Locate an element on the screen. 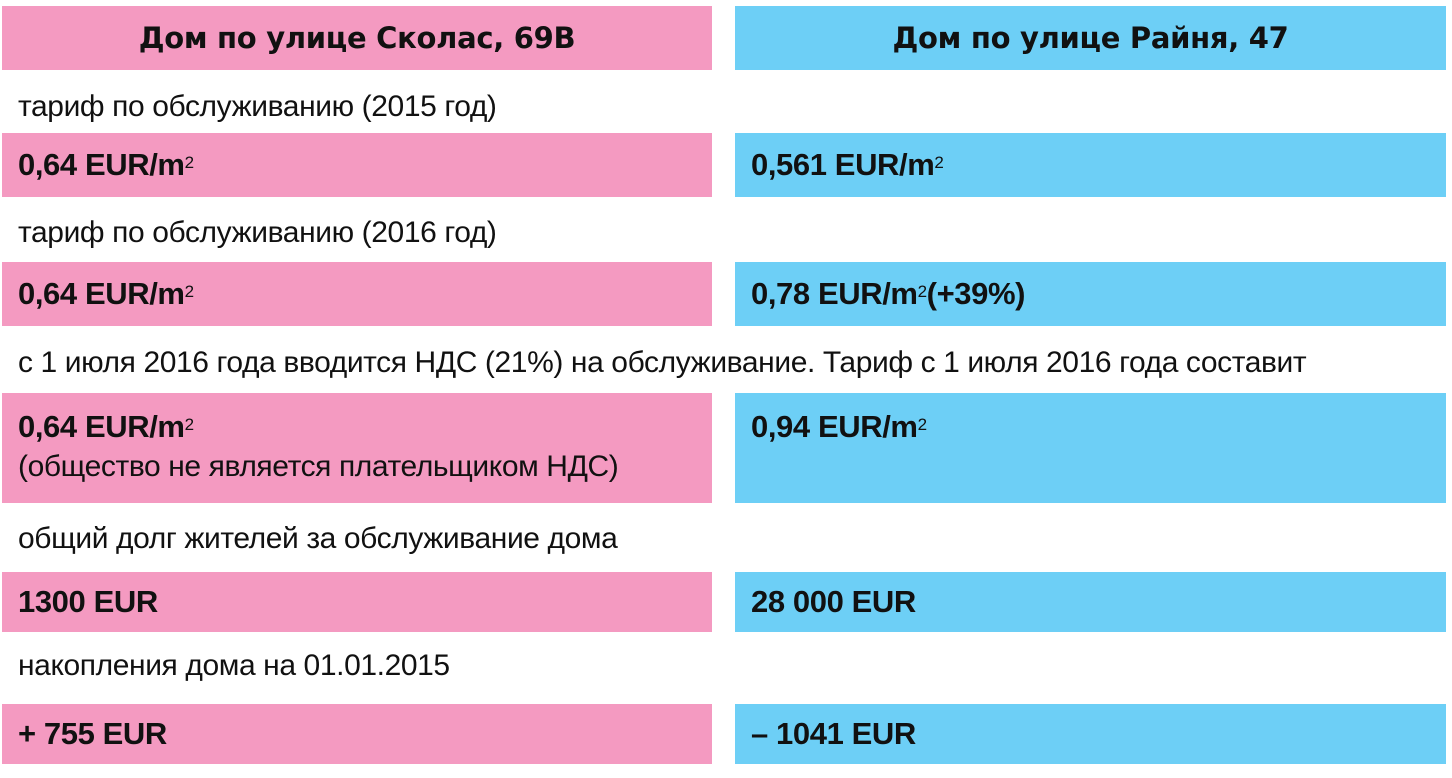  value-right: 28 000 EUR is located at coordinates (1090, 602).